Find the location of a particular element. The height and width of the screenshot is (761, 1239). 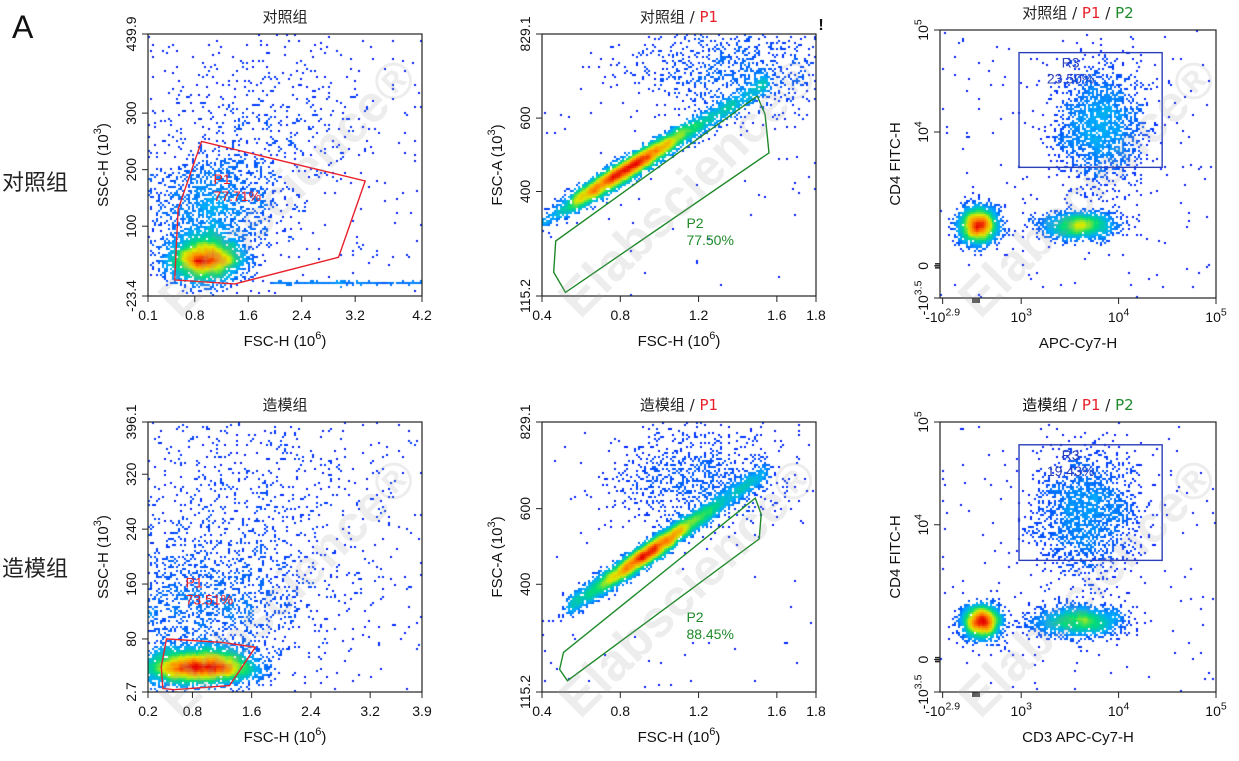

panel-title: 造模组 / P1 is located at coordinates (679, 405).